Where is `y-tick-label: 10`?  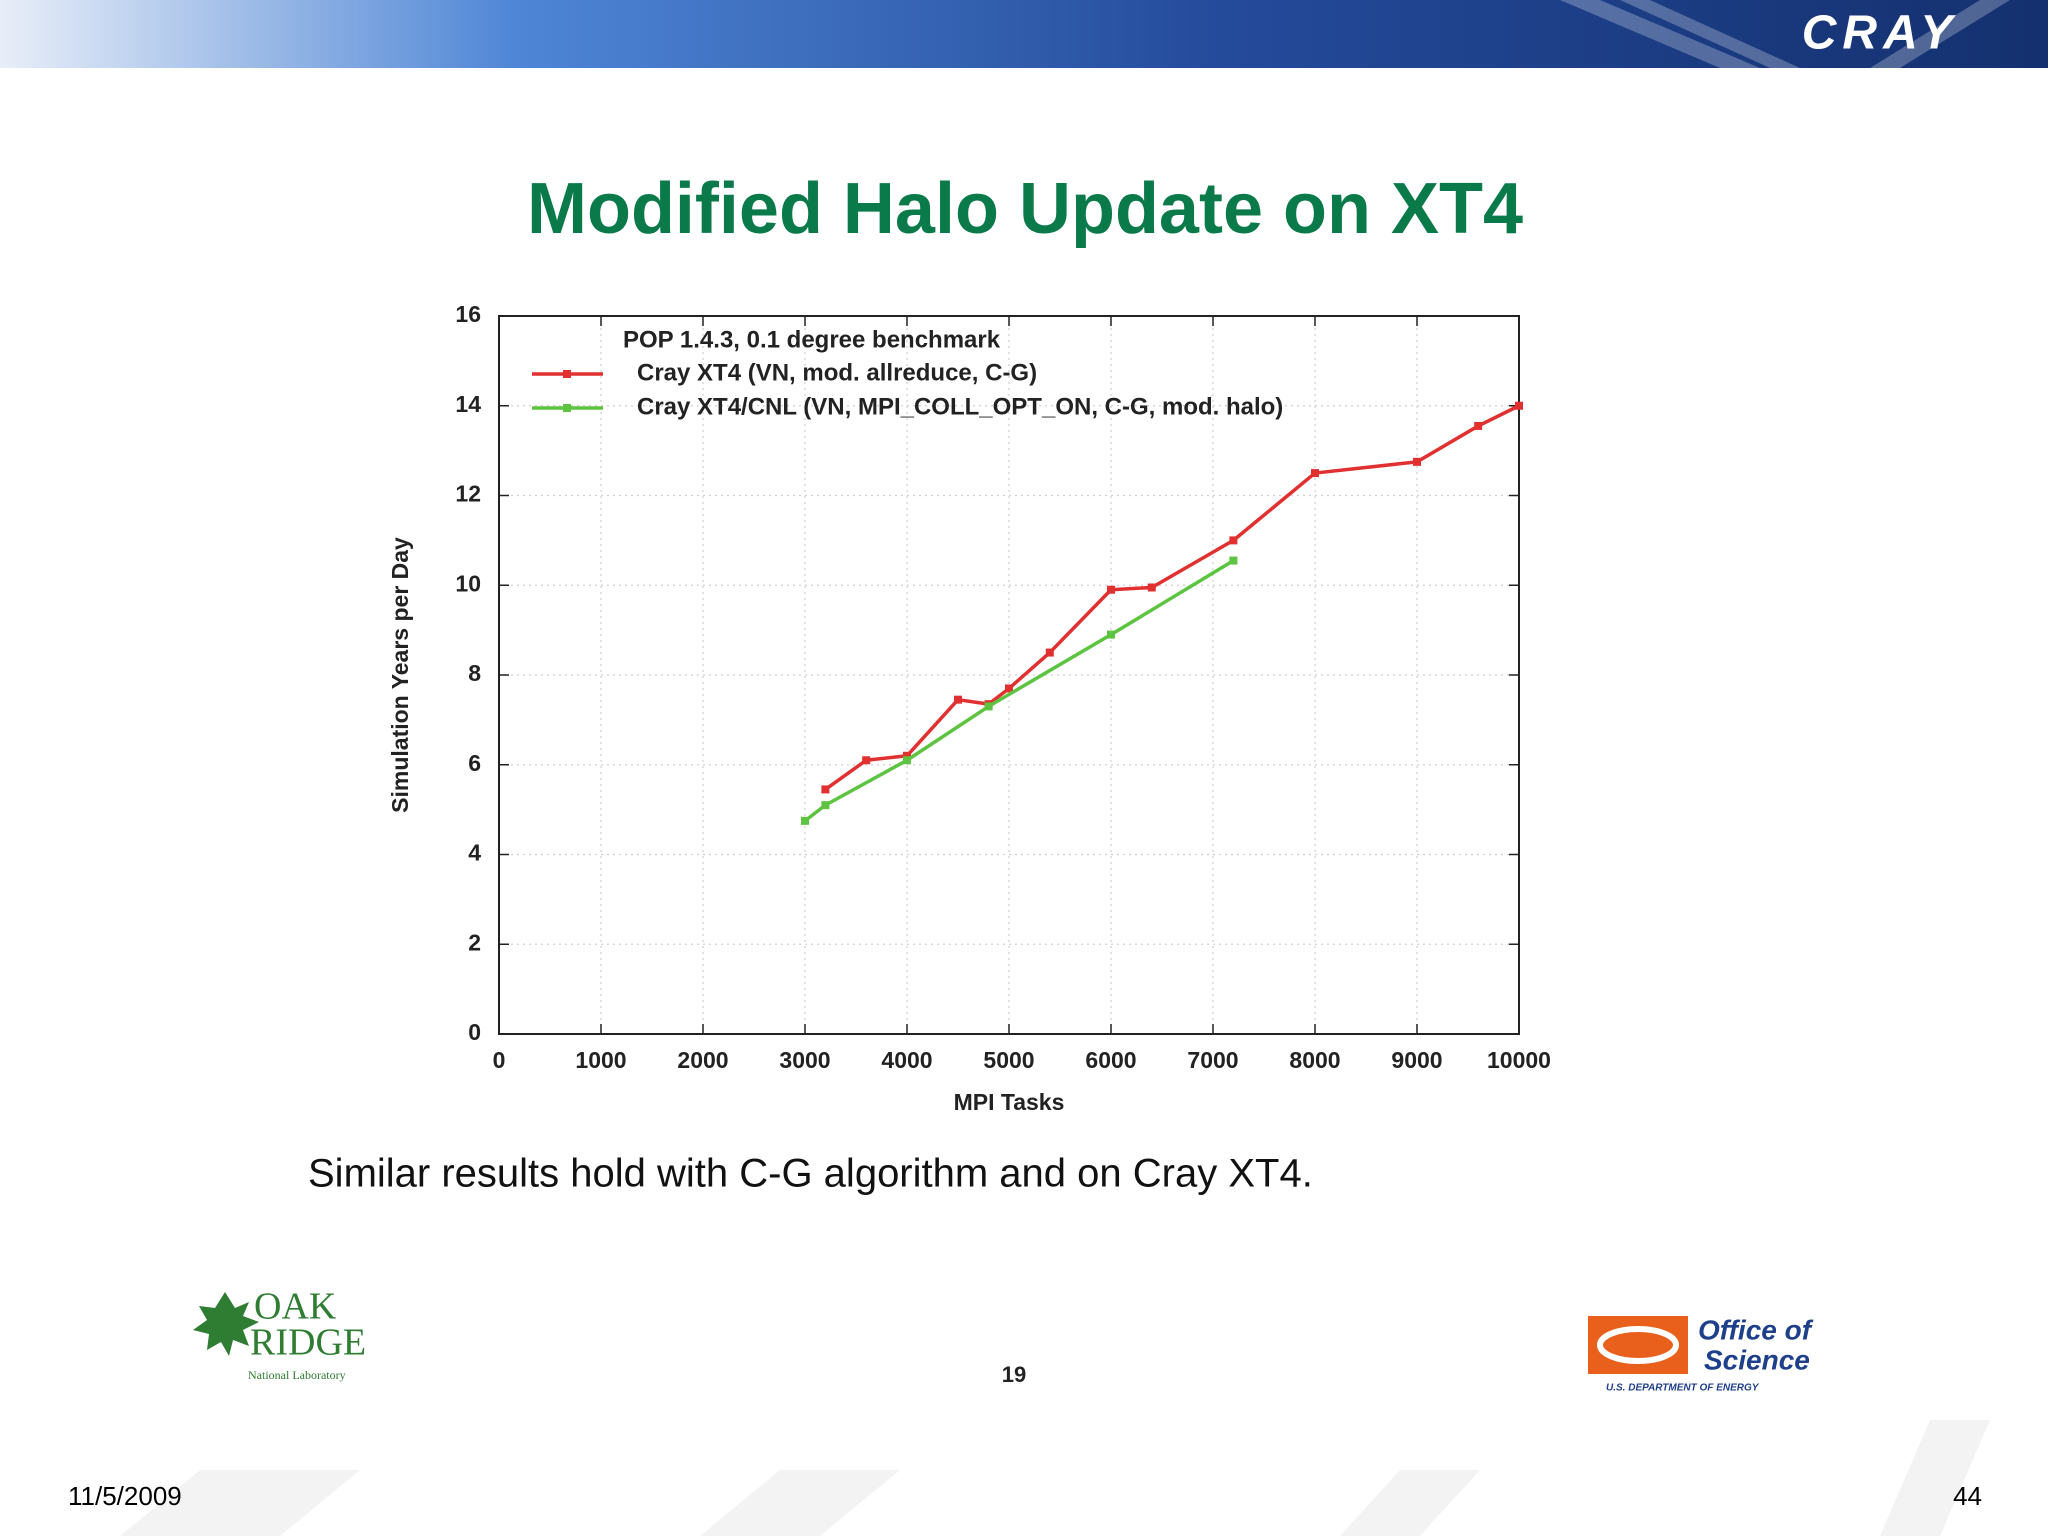
y-tick-label: 10 is located at coordinates (468, 583).